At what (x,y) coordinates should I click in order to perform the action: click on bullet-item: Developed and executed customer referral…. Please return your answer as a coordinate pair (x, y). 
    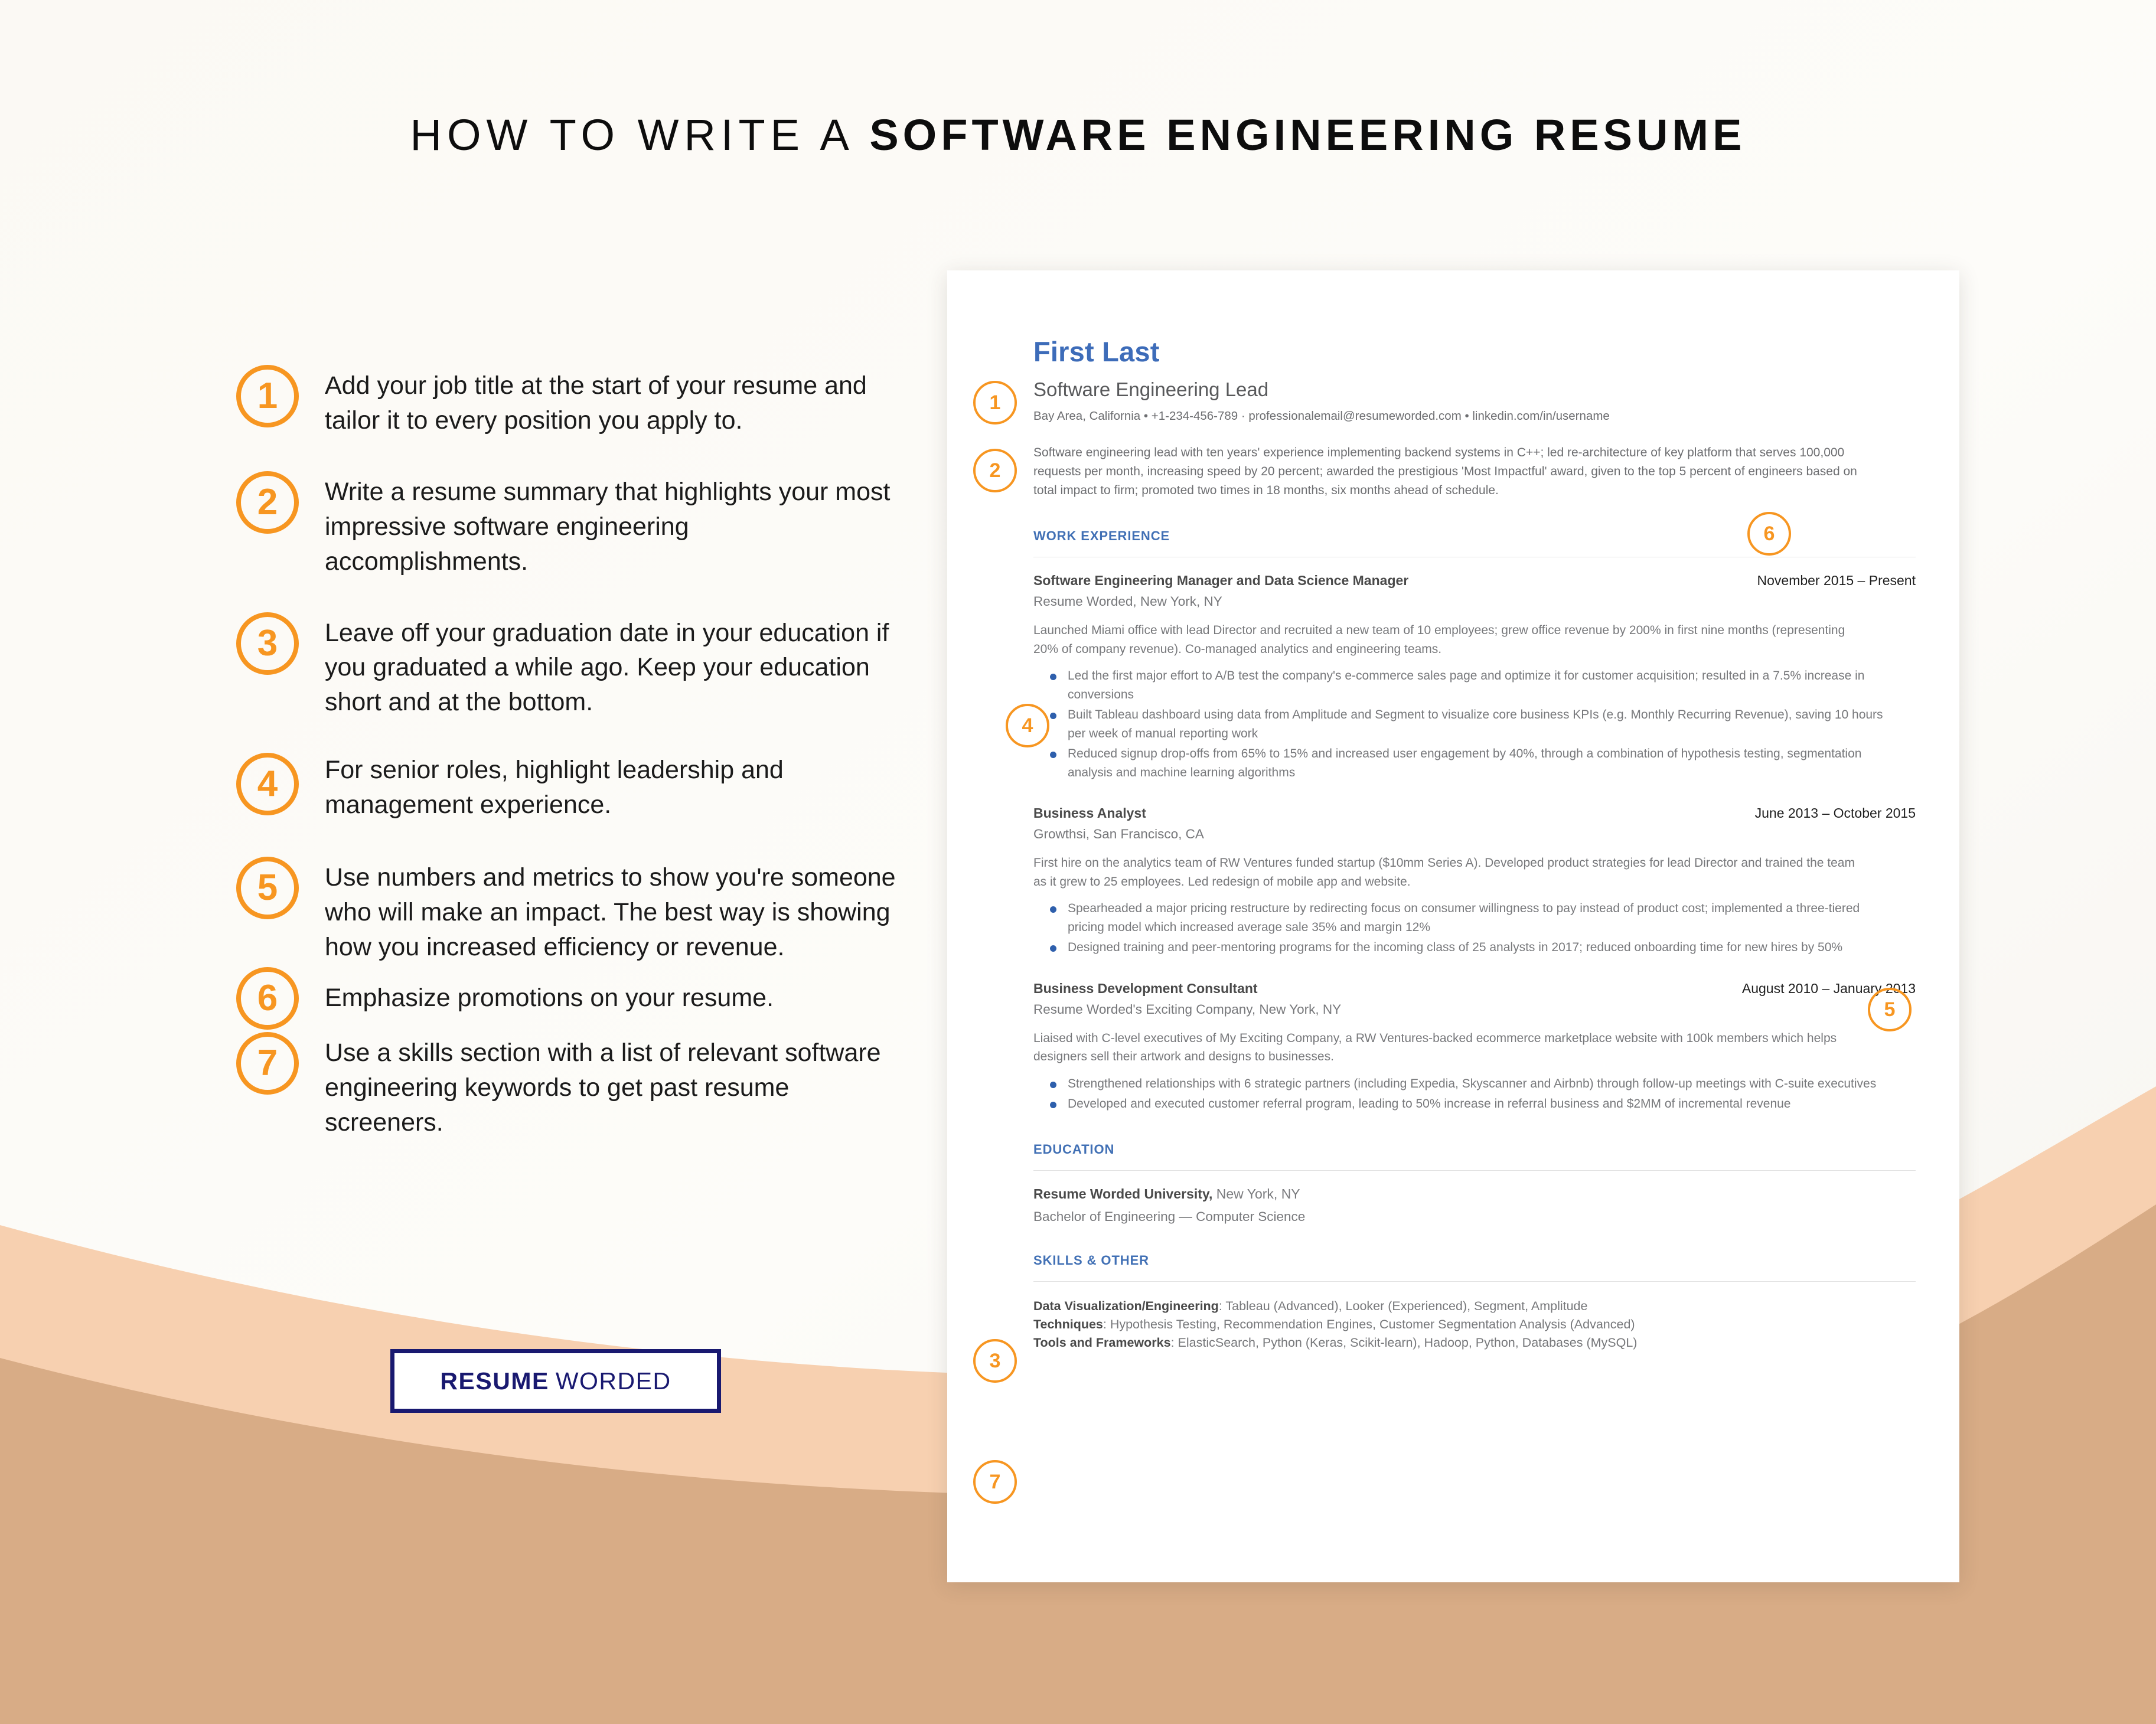
    Looking at the image, I should click on (1460, 1104).